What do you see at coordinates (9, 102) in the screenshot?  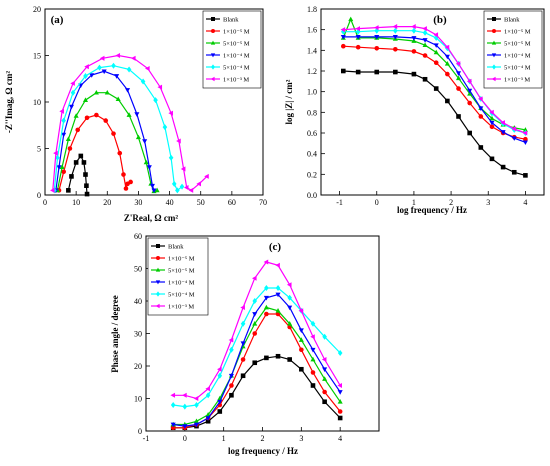 I see `y-axis-label: -Z''Imag, Ω cm²` at bounding box center [9, 102].